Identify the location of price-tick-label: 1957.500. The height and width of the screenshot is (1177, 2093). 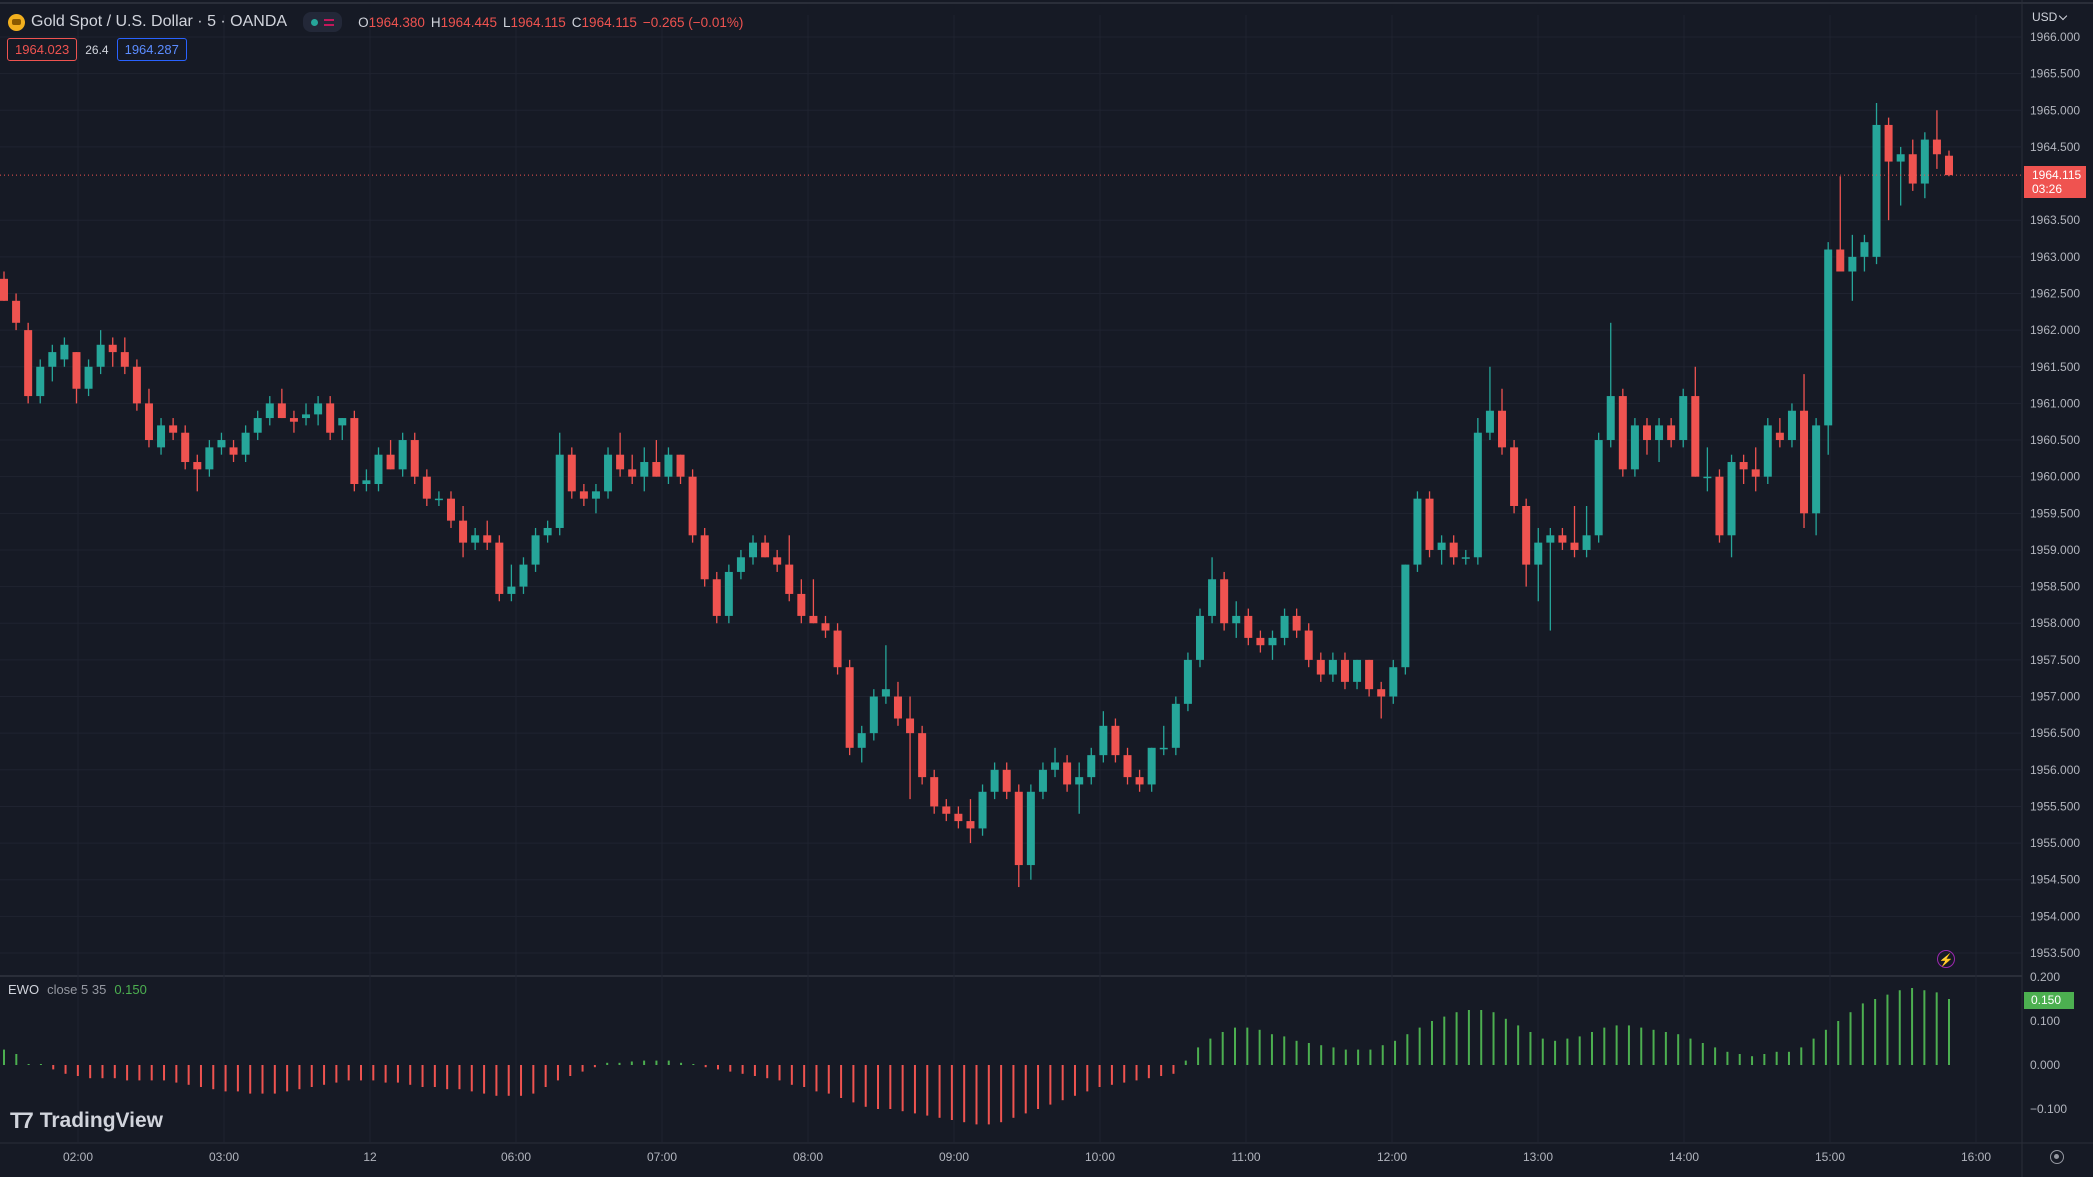
(2055, 660).